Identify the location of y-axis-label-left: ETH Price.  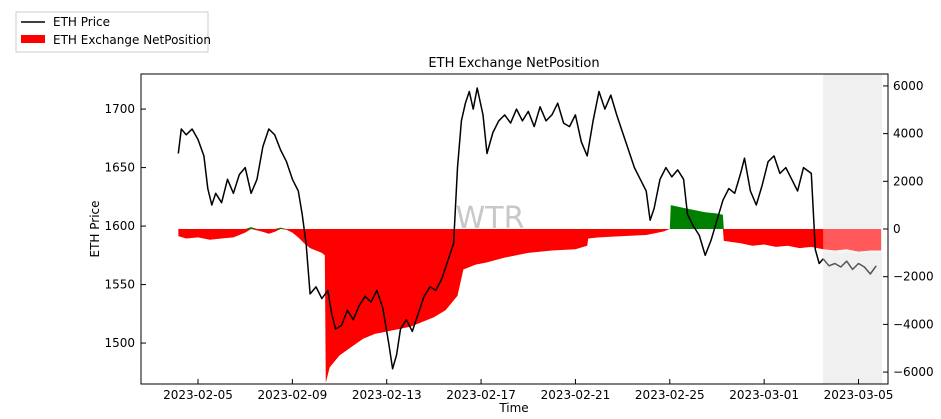
(95, 228).